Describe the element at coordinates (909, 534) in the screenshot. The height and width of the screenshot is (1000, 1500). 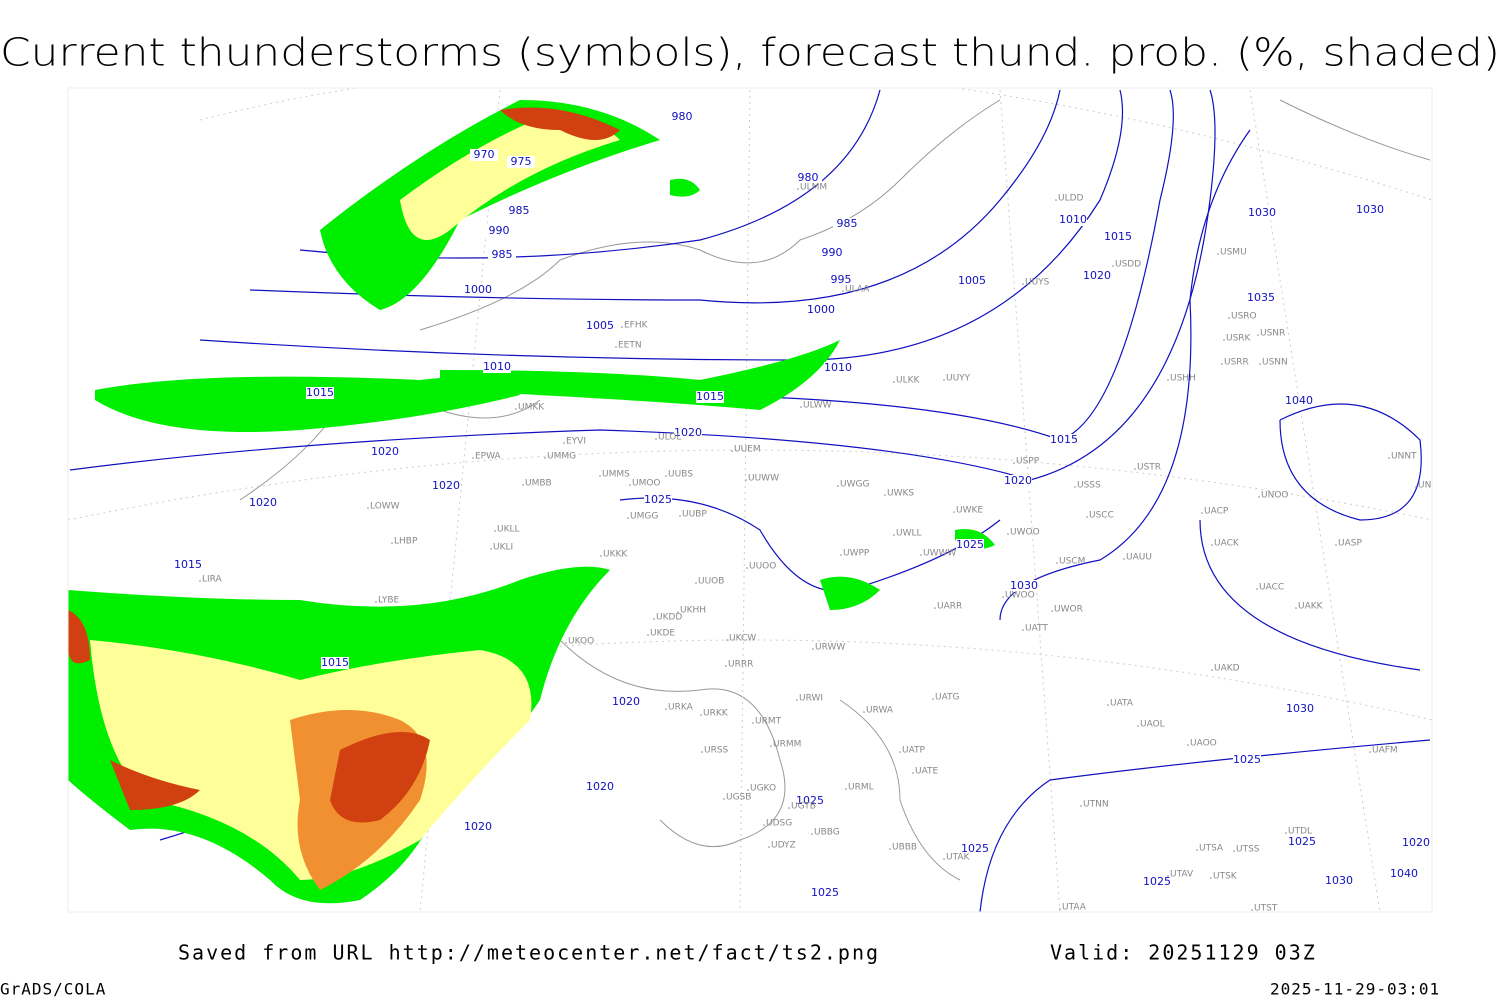
I see `station-label: UWLL` at that location.